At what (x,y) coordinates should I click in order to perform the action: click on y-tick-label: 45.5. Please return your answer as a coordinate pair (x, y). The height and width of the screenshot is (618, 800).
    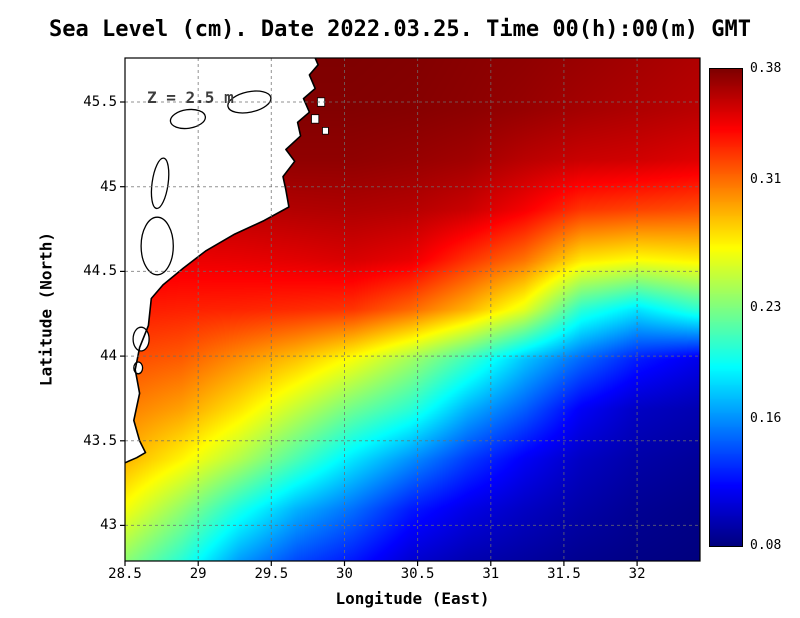
    Looking at the image, I should click on (100, 102).